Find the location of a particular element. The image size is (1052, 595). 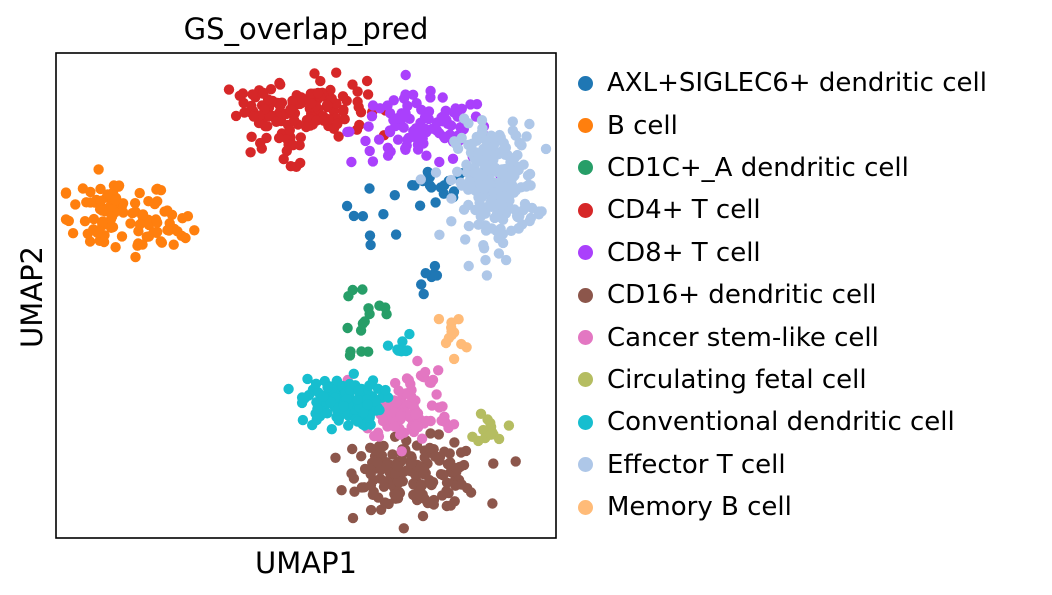

legend-item: CD4+ T cell is located at coordinates (782, 210).